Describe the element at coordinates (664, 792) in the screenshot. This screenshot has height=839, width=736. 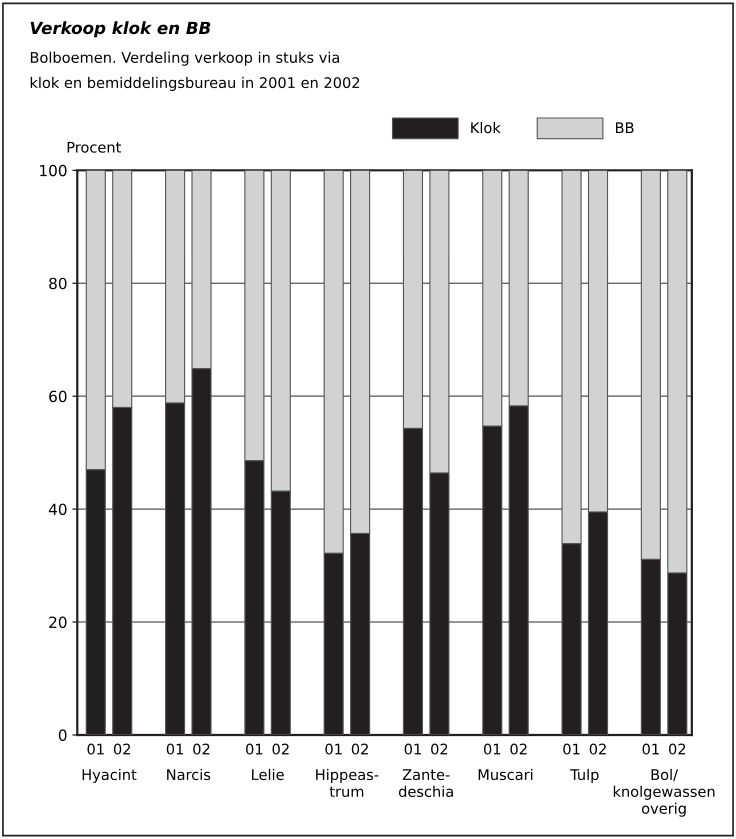
I see `text: Bol/ knolgewassen overig` at that location.